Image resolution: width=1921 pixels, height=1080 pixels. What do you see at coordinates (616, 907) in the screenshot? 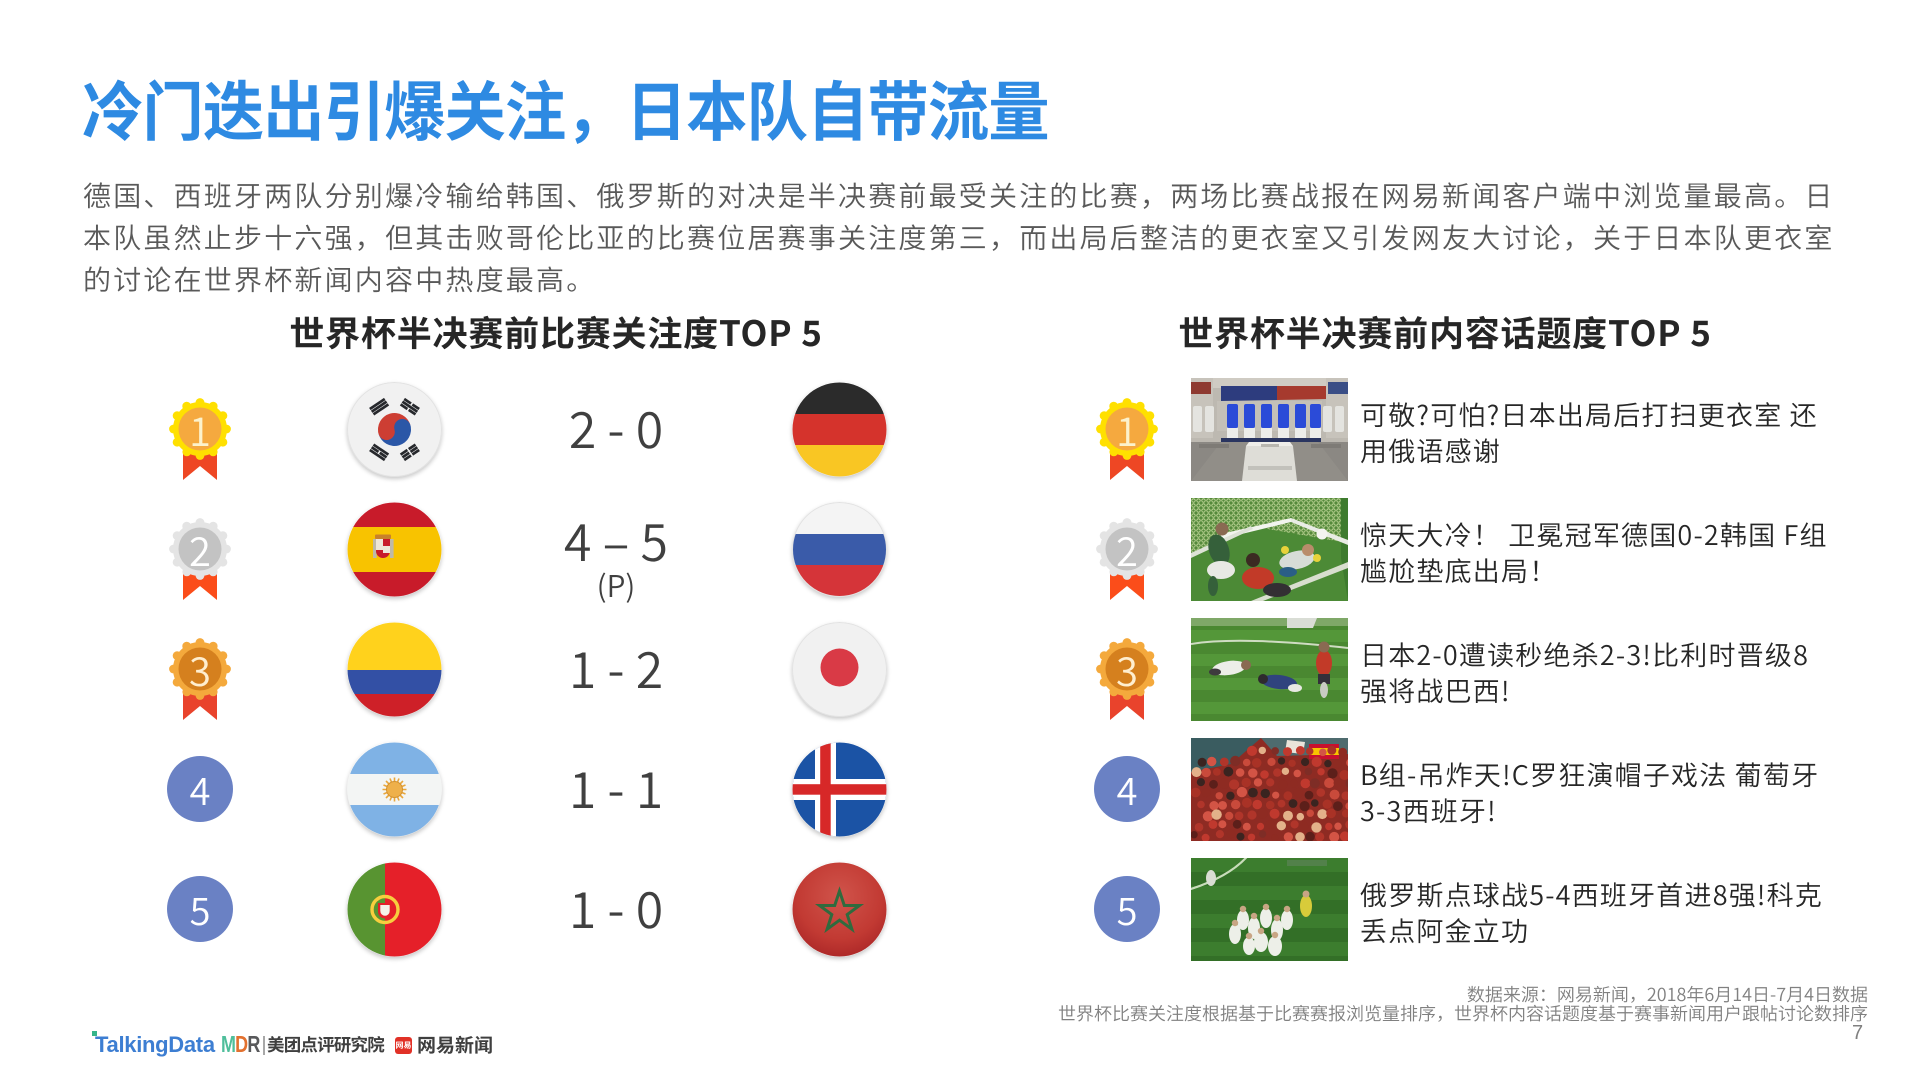
I see `match-score: 1 - 0` at bounding box center [616, 907].